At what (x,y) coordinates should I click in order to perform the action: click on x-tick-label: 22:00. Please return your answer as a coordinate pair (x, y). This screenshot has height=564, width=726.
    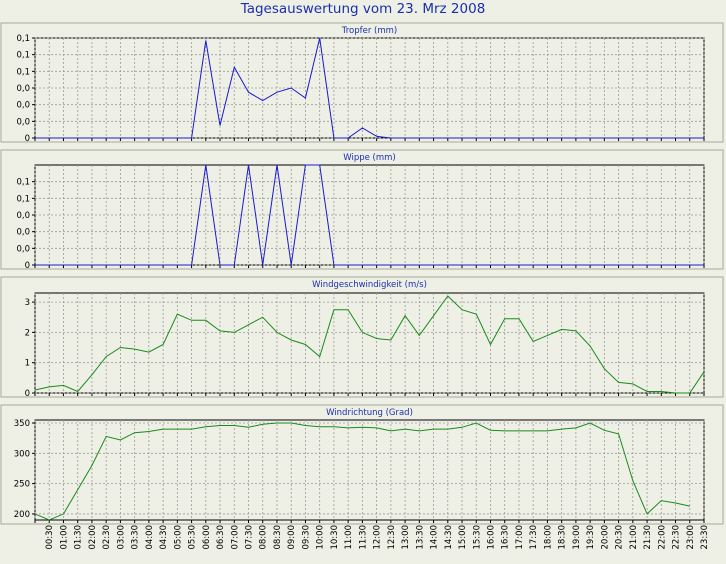
    Looking at the image, I should click on (662, 537).